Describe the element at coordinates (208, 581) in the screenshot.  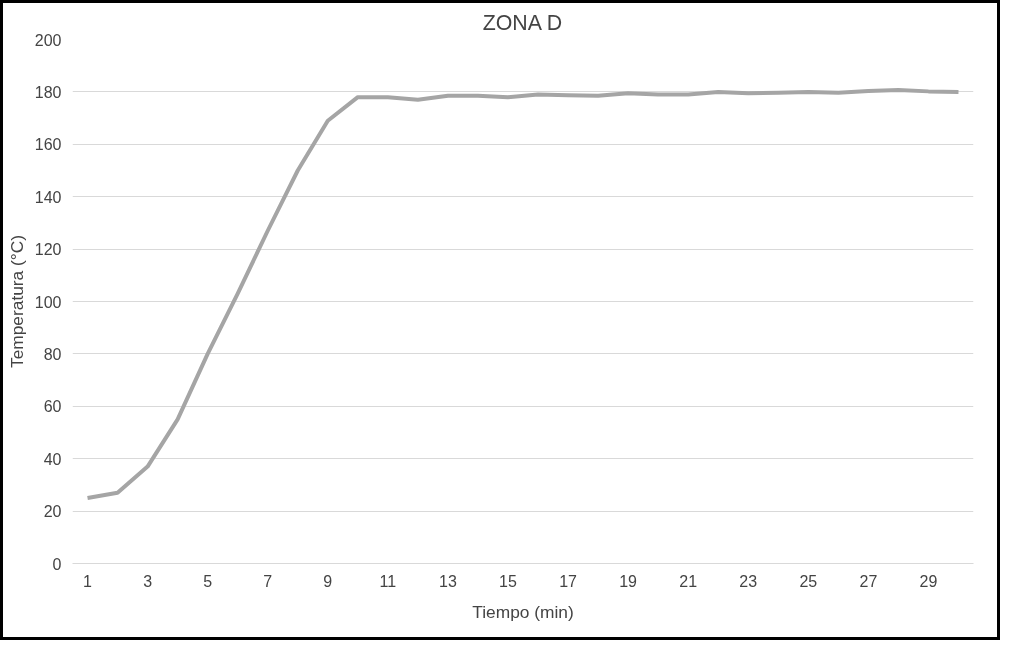
I see `x-tick-label: 5` at that location.